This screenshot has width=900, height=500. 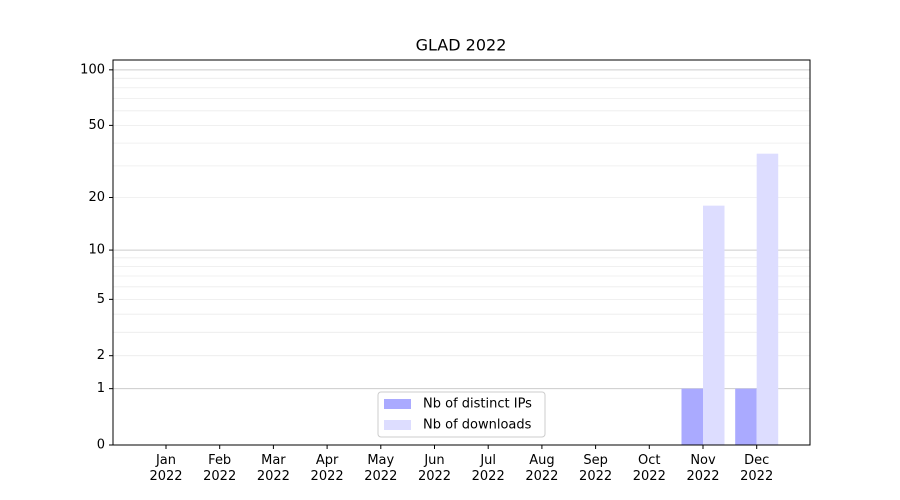 What do you see at coordinates (92, 69) in the screenshot?
I see `y-tick-label: 100` at bounding box center [92, 69].